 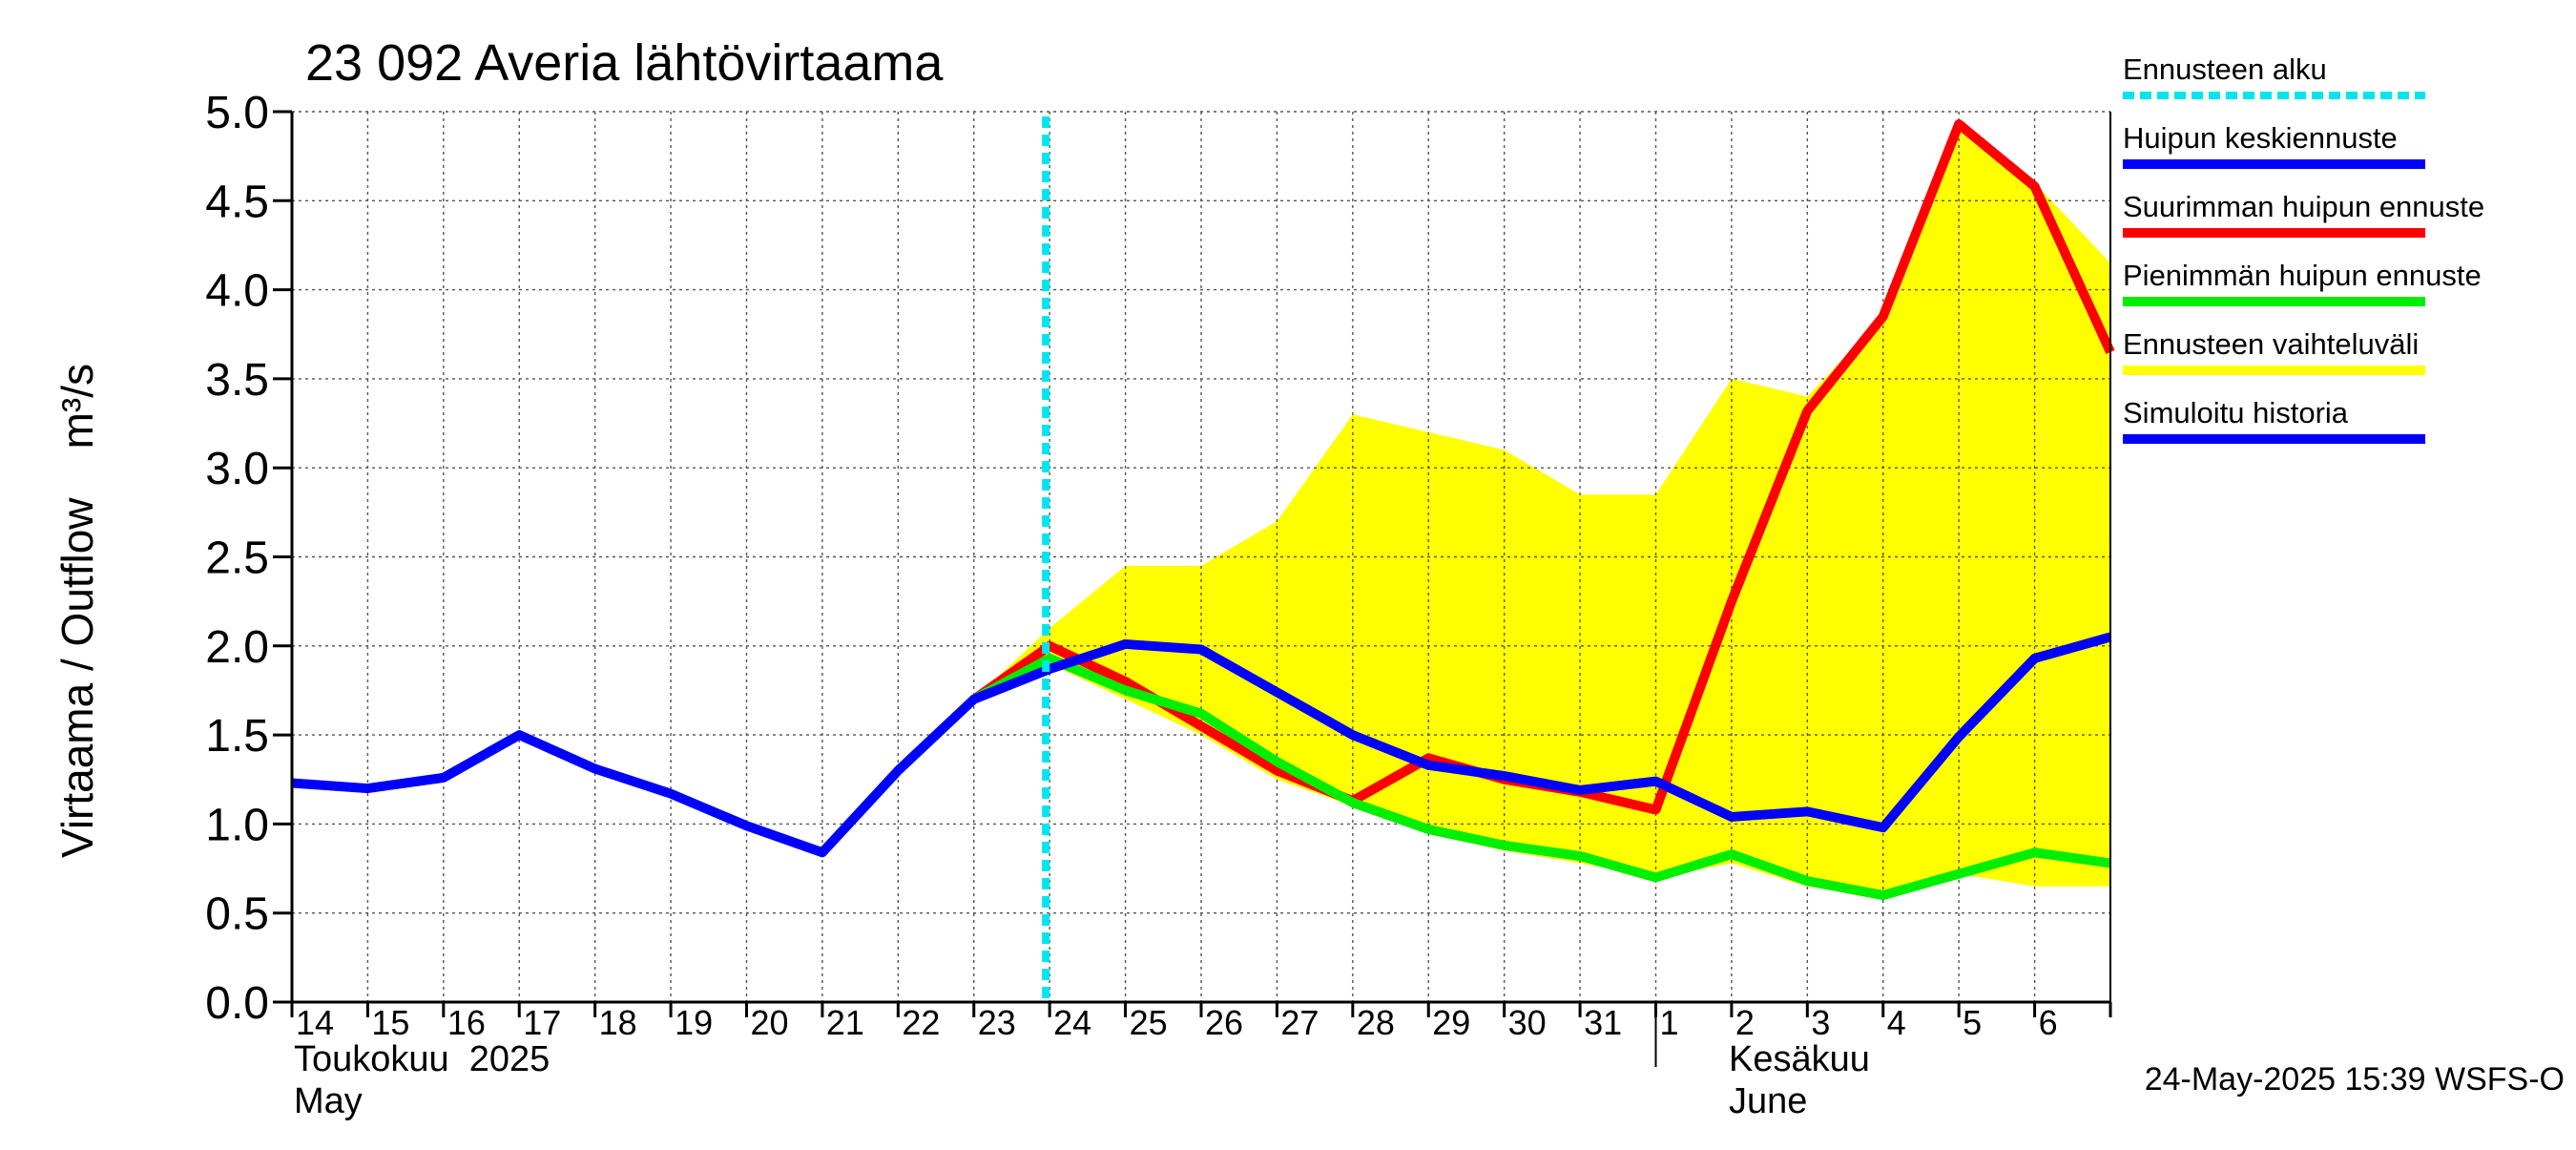 I want to click on legend-label: Huipun keskiennuste, so click(x=2260, y=138).